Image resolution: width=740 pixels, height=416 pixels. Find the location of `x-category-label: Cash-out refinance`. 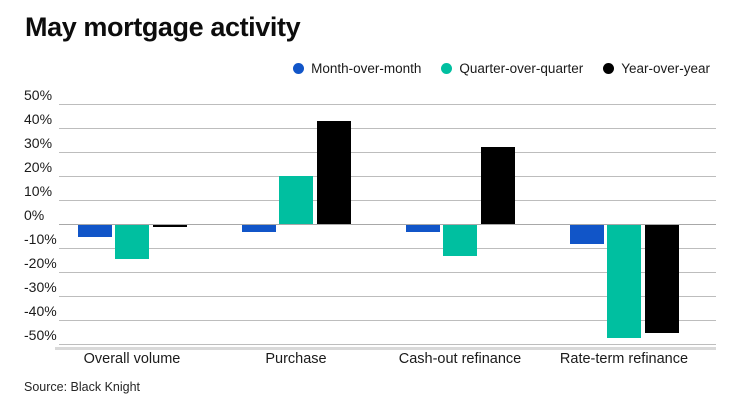

x-category-label: Cash-out refinance is located at coordinates (460, 359).